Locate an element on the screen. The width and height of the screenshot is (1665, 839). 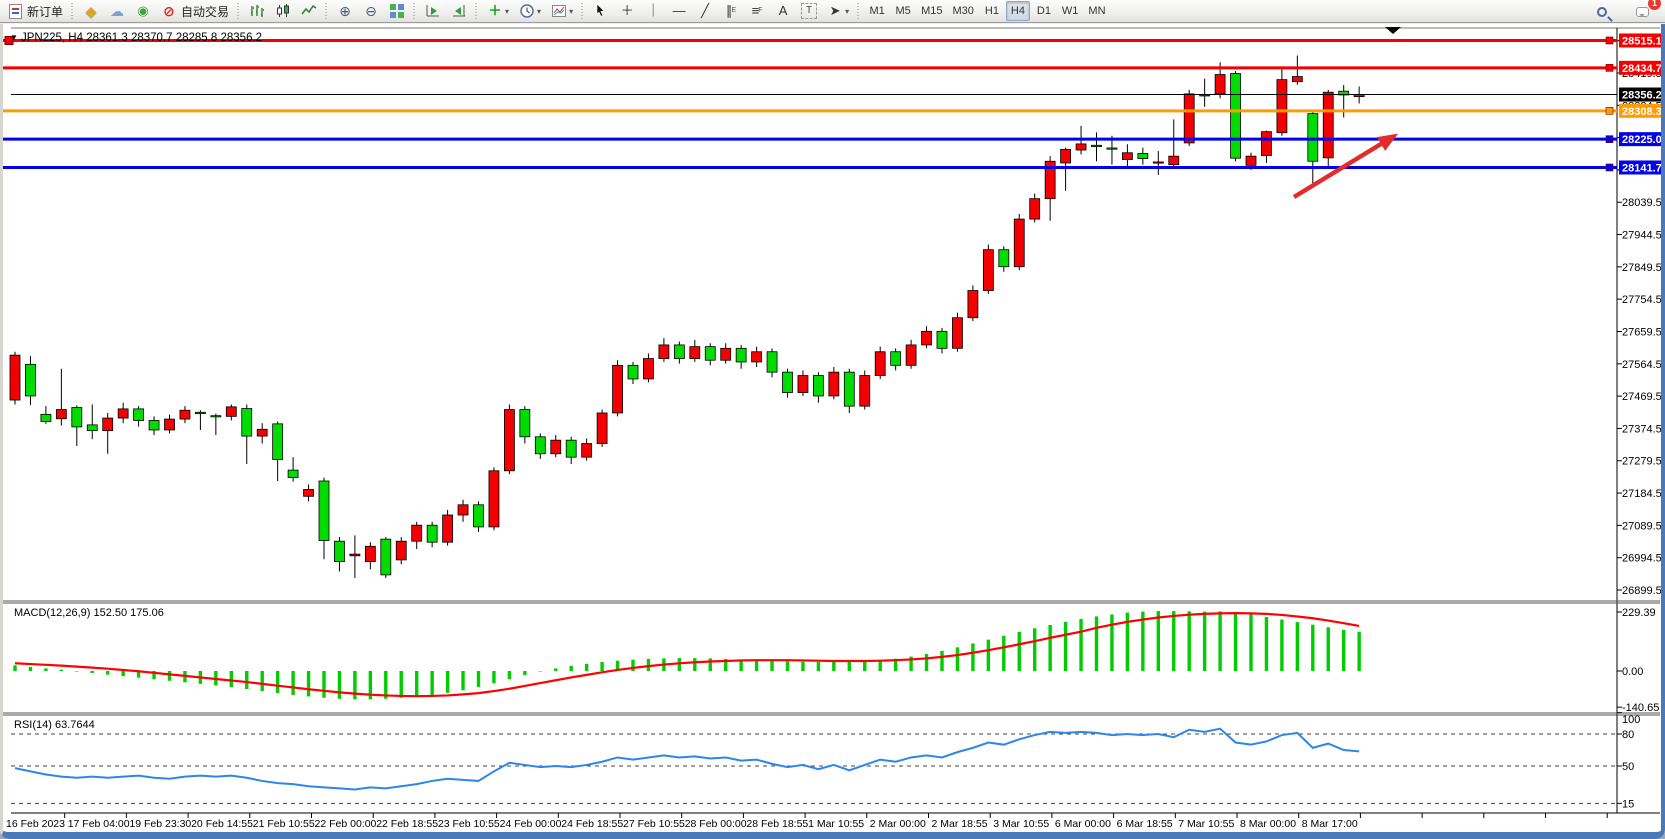
crosshair-icon: ＋ is located at coordinates (627, 10).